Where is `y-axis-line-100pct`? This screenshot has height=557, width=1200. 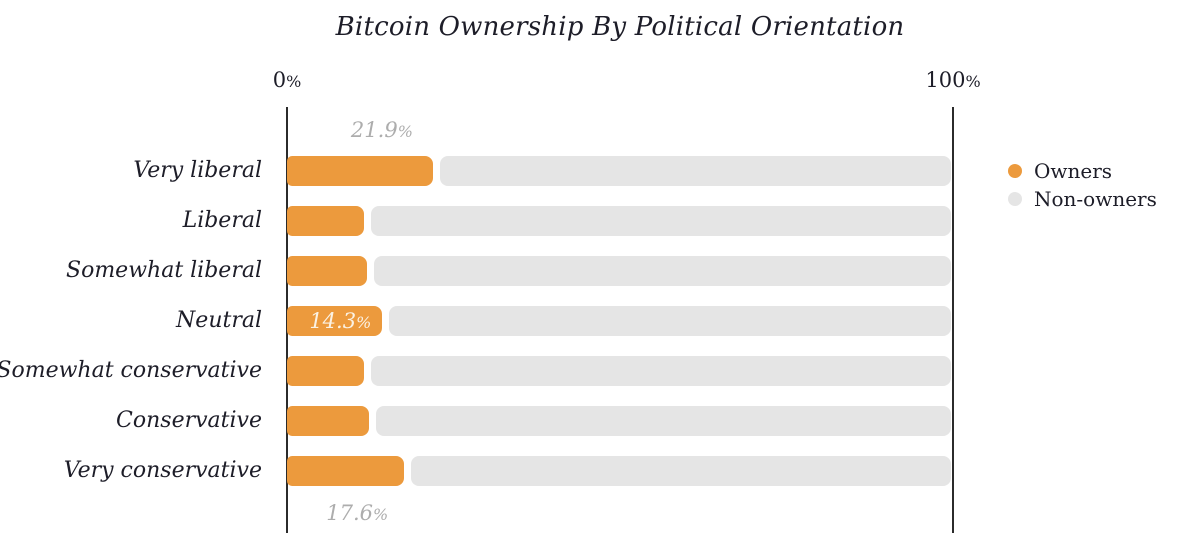 y-axis-line-100pct is located at coordinates (953, 320).